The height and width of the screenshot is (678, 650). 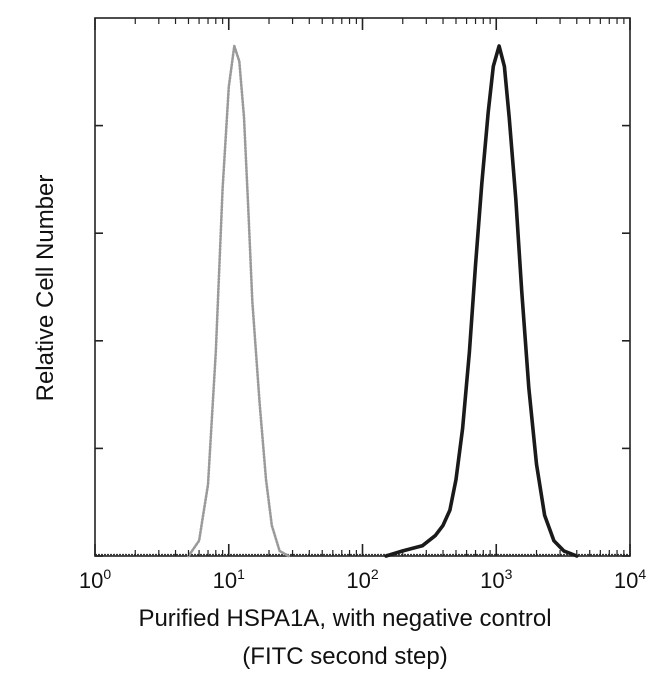 What do you see at coordinates (344, 656) in the screenshot?
I see `x-axis-title-line2: (FITC second step)` at bounding box center [344, 656].